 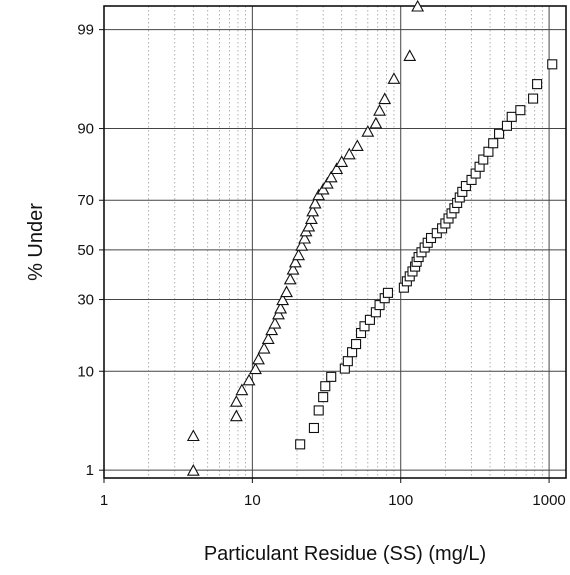 What do you see at coordinates (85, 129) in the screenshot?
I see `y-tick-label: 90` at bounding box center [85, 129].